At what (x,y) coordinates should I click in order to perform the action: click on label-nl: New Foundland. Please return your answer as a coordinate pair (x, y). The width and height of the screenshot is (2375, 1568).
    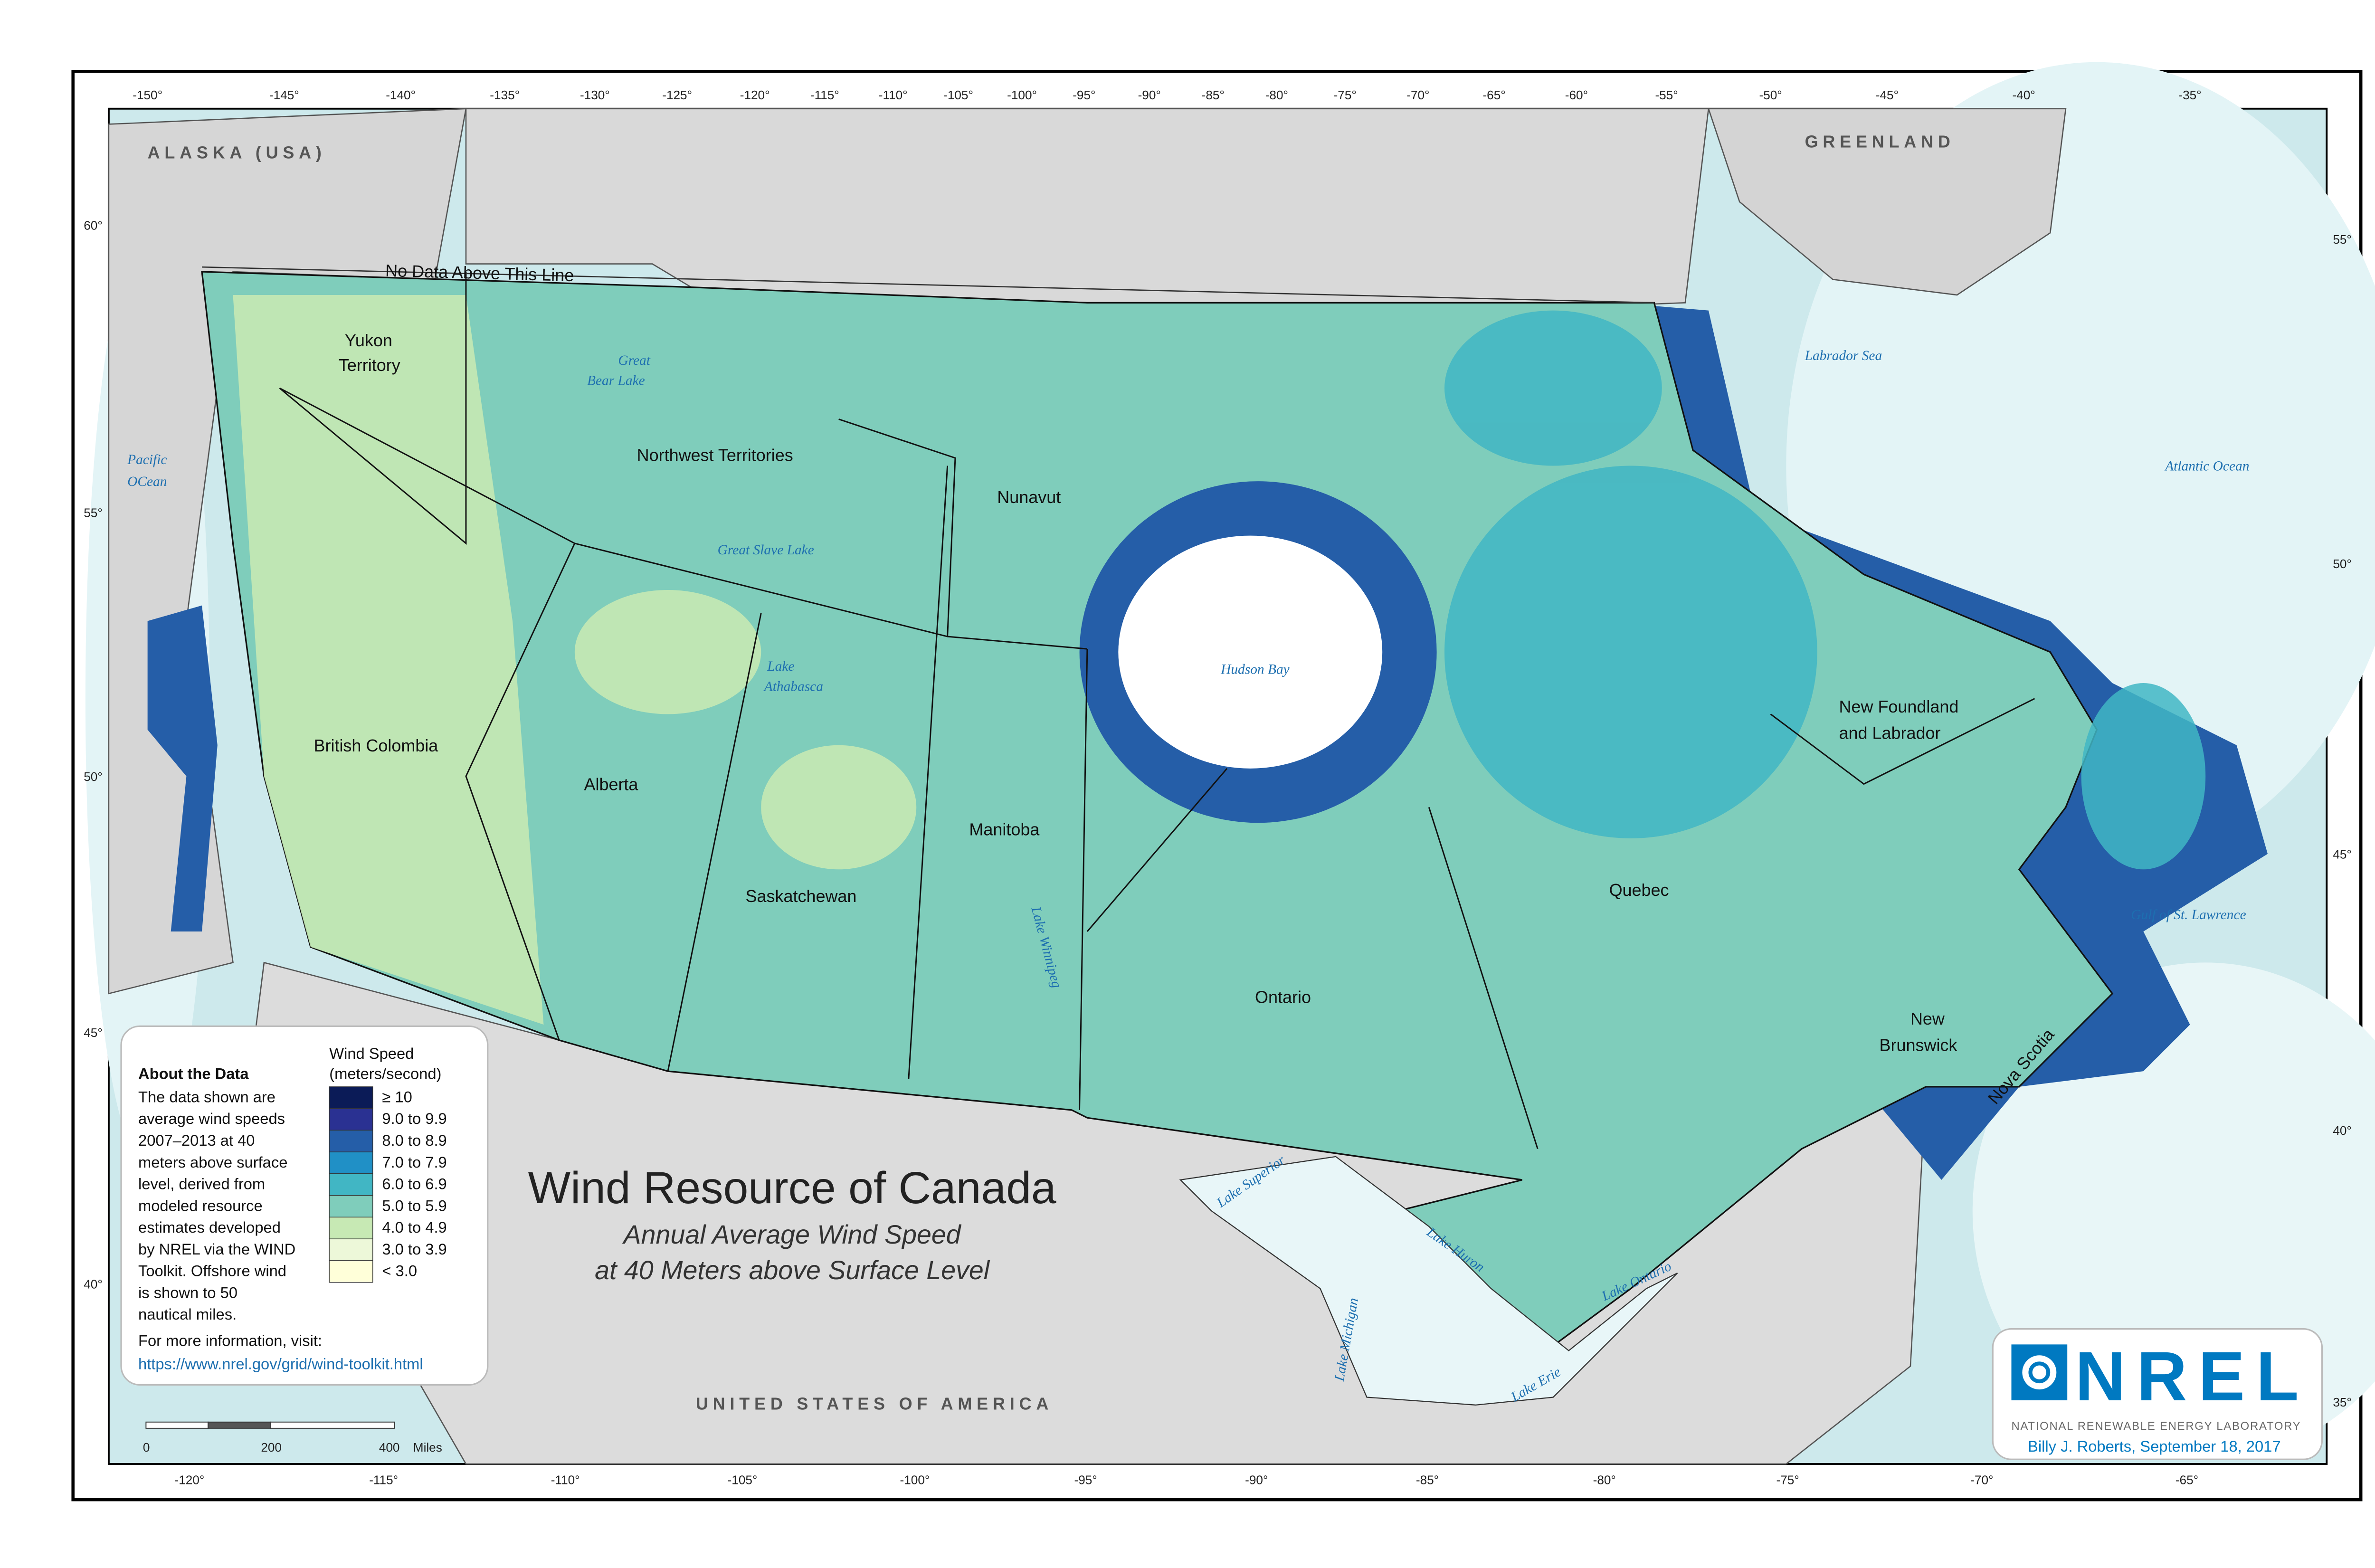
    Looking at the image, I should click on (1899, 706).